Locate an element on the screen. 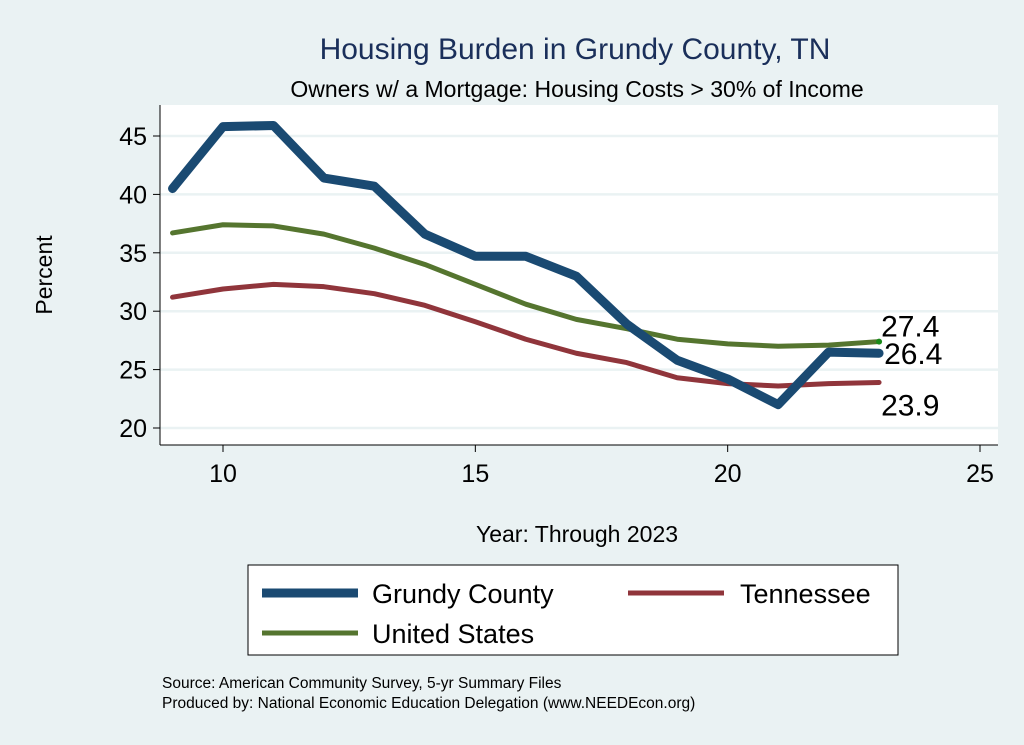 The image size is (1024, 745). y-tick-label: 40 is located at coordinates (133, 195).